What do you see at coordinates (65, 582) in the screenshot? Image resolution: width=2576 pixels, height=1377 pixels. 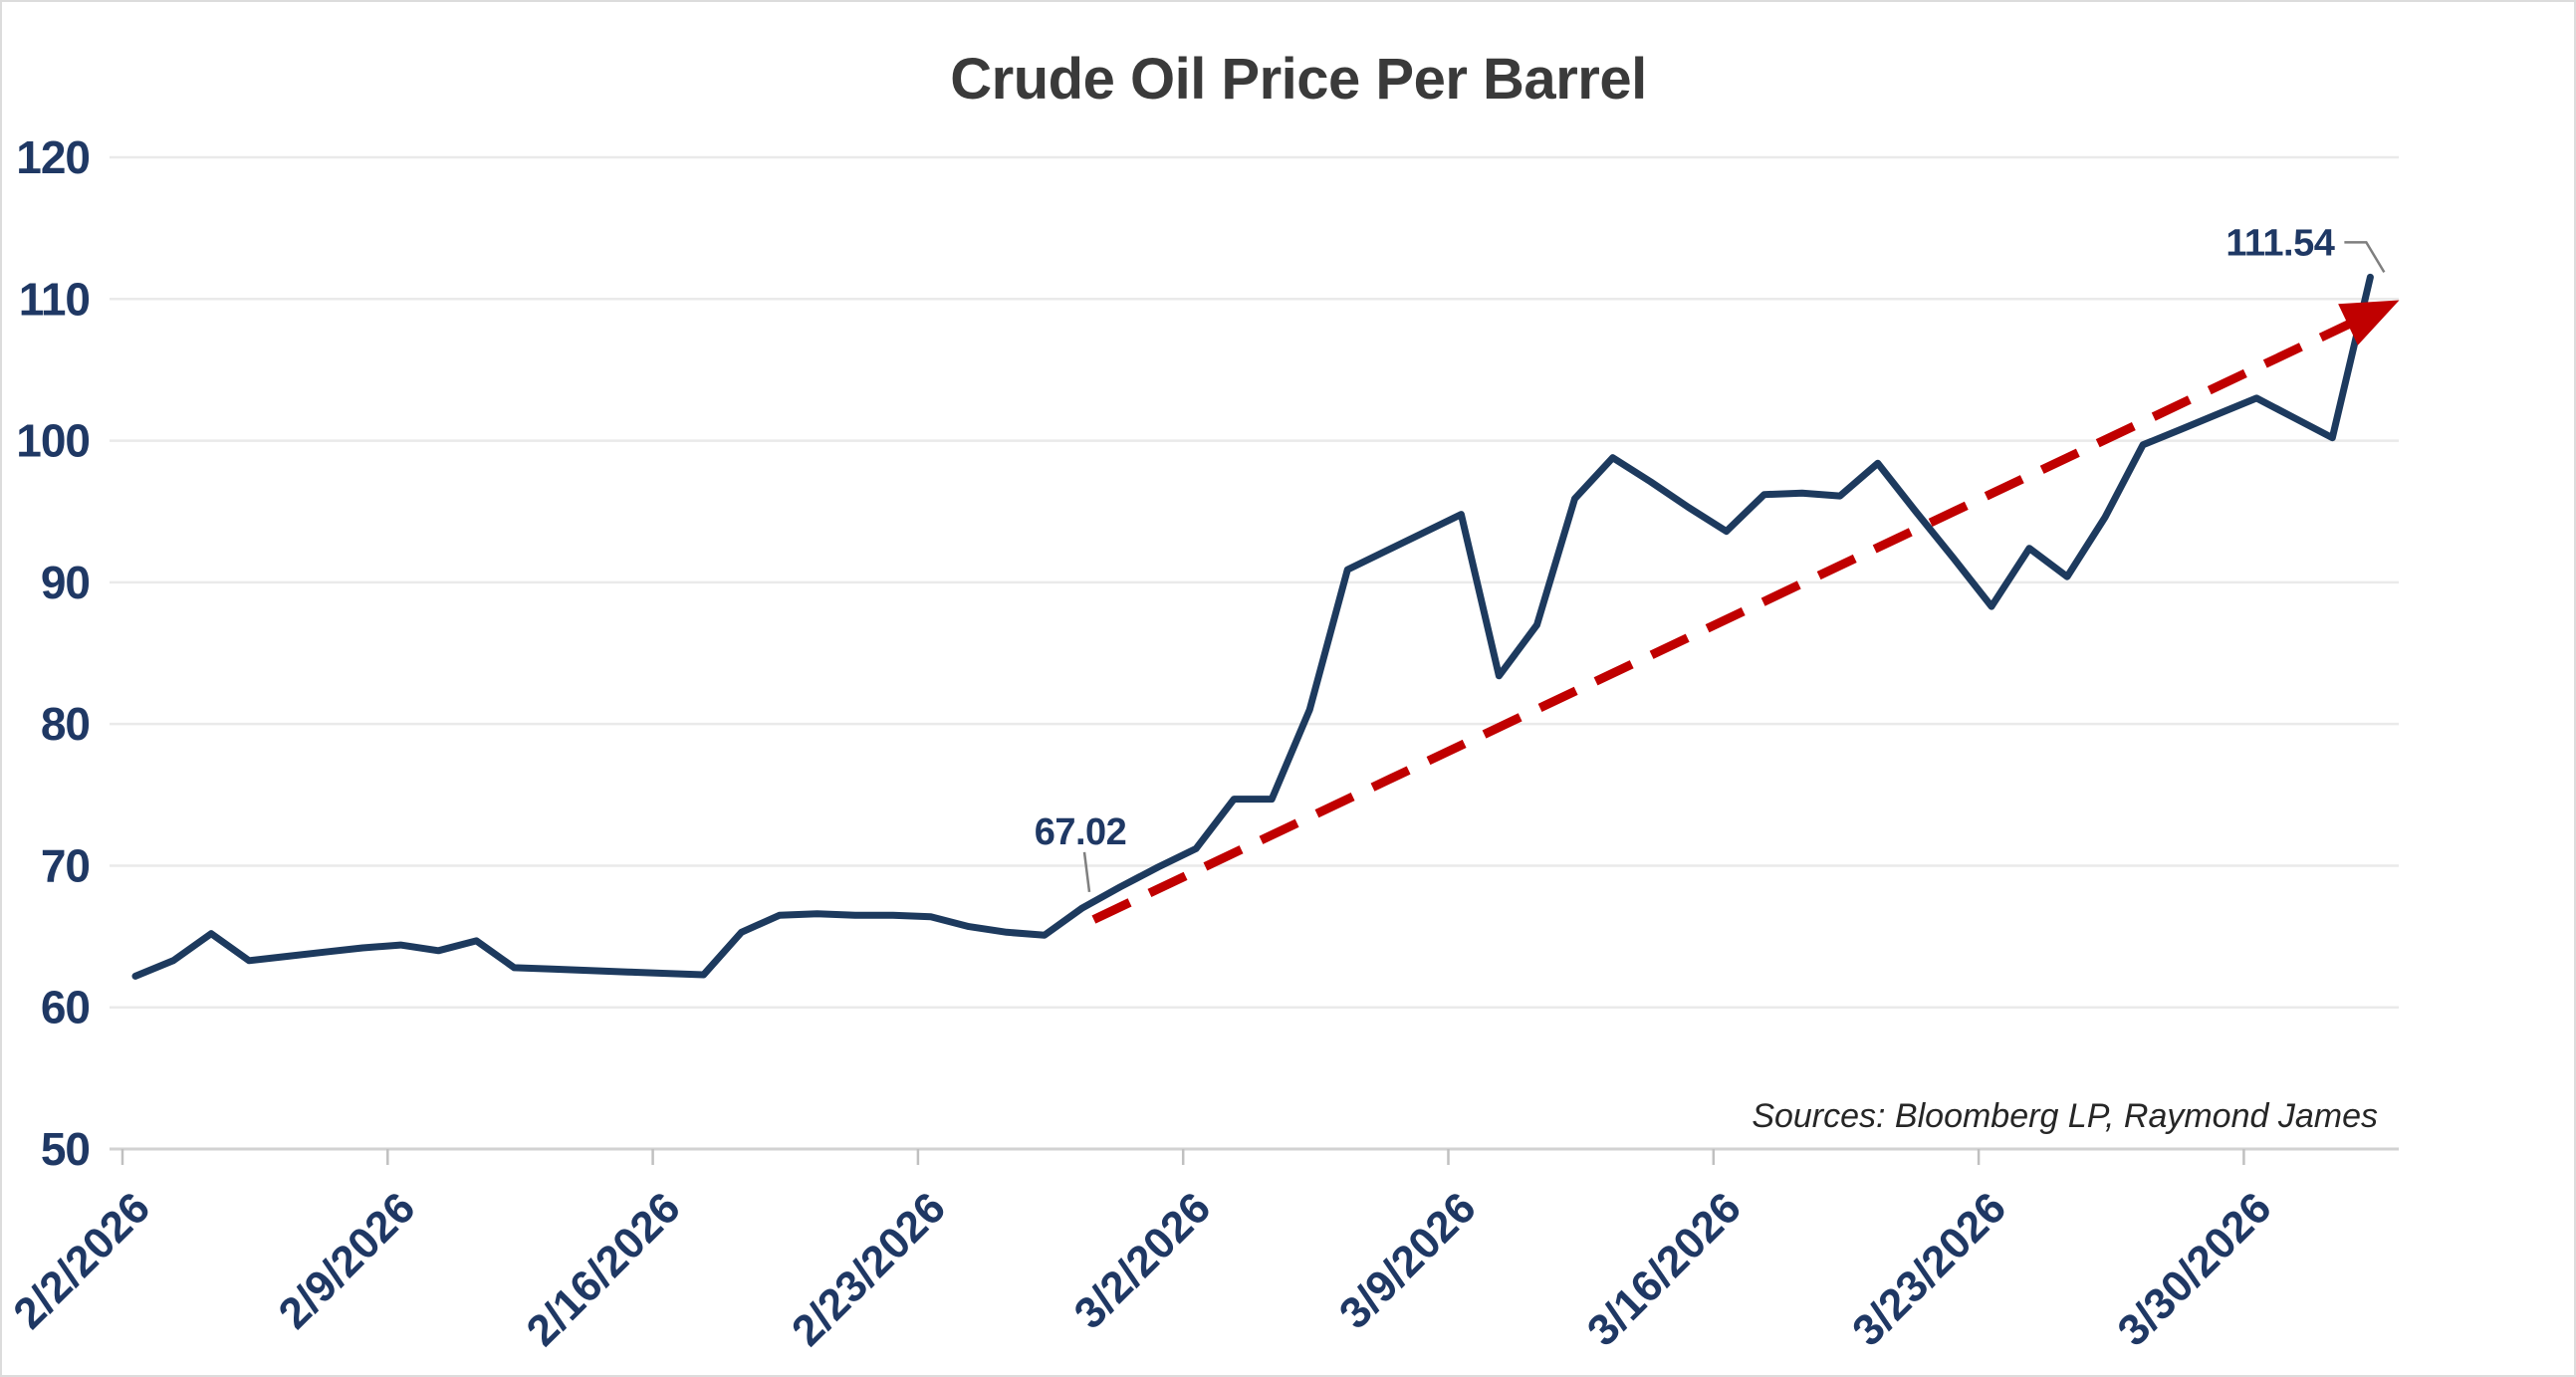 I see `y-axis-label: 90` at bounding box center [65, 582].